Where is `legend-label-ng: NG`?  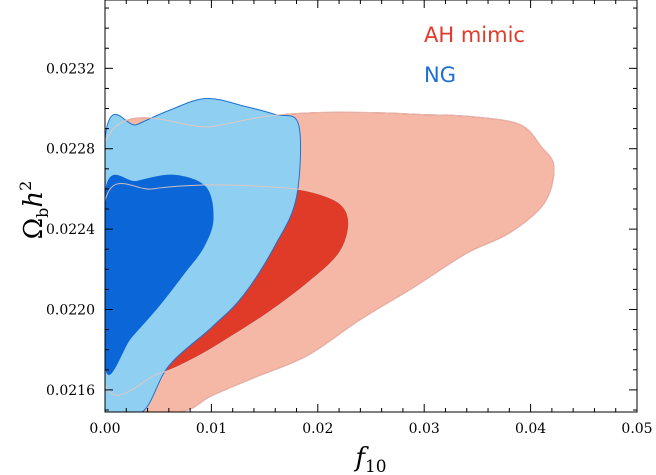 legend-label-ng: NG is located at coordinates (440, 75).